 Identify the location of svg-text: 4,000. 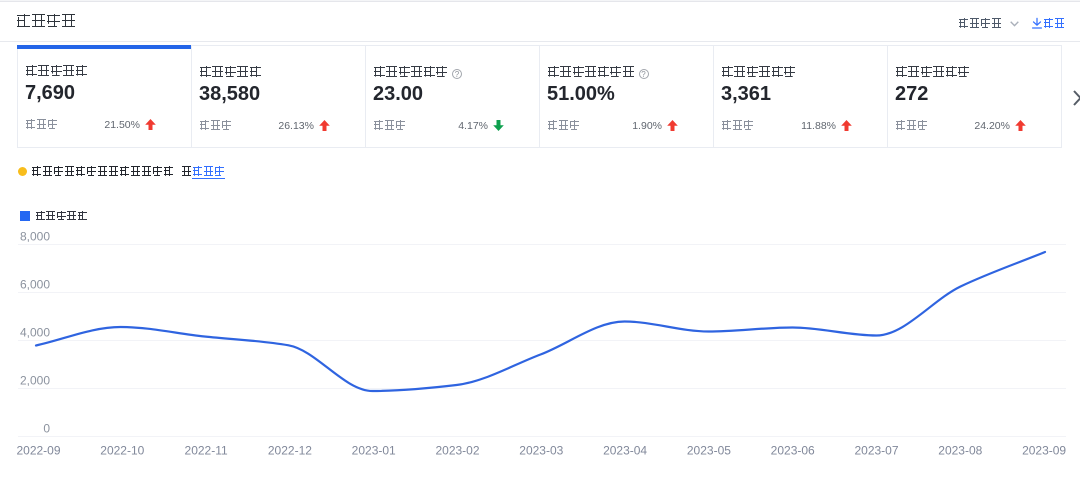
(35, 333).